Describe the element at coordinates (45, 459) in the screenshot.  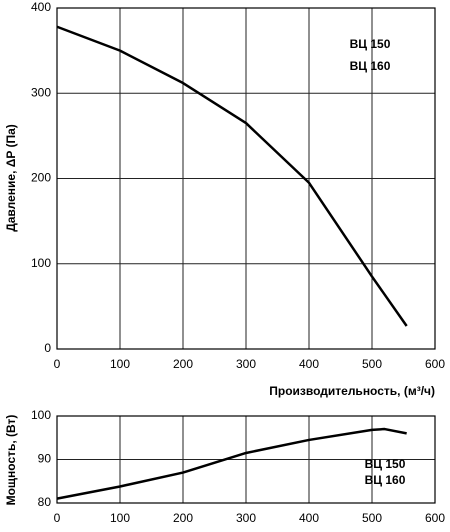
I see `y-tick-label: 90` at that location.